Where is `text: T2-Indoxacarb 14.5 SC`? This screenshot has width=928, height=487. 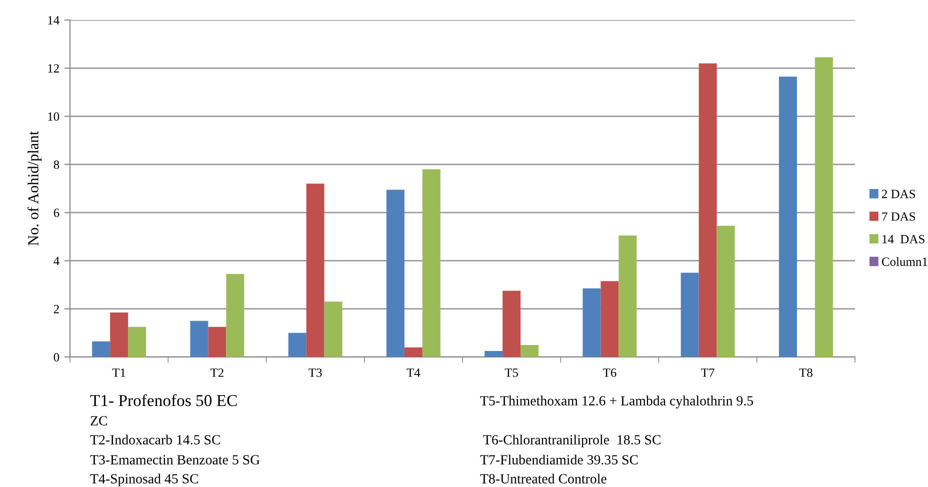 text: T2-Indoxacarb 14.5 SC is located at coordinates (155, 439).